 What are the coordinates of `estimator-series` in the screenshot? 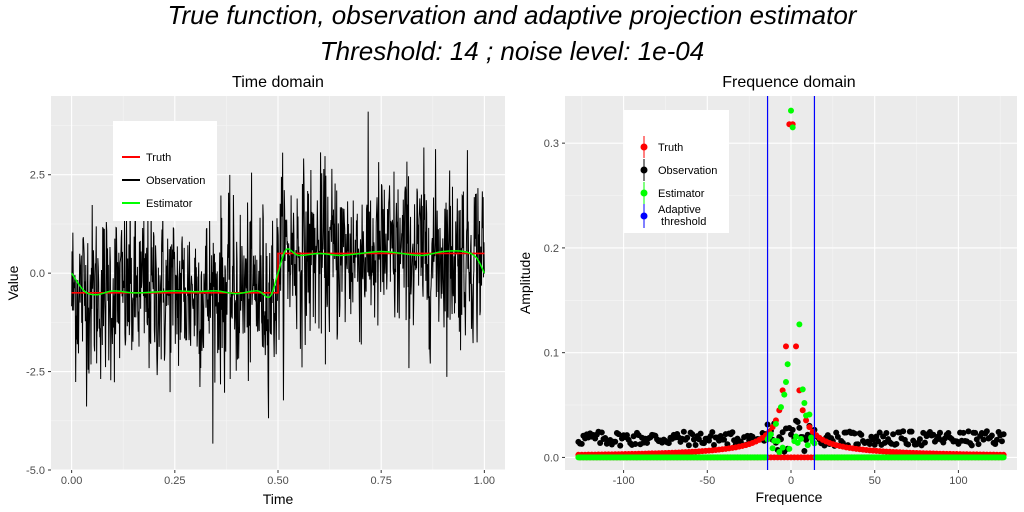 It's located at (278, 273).